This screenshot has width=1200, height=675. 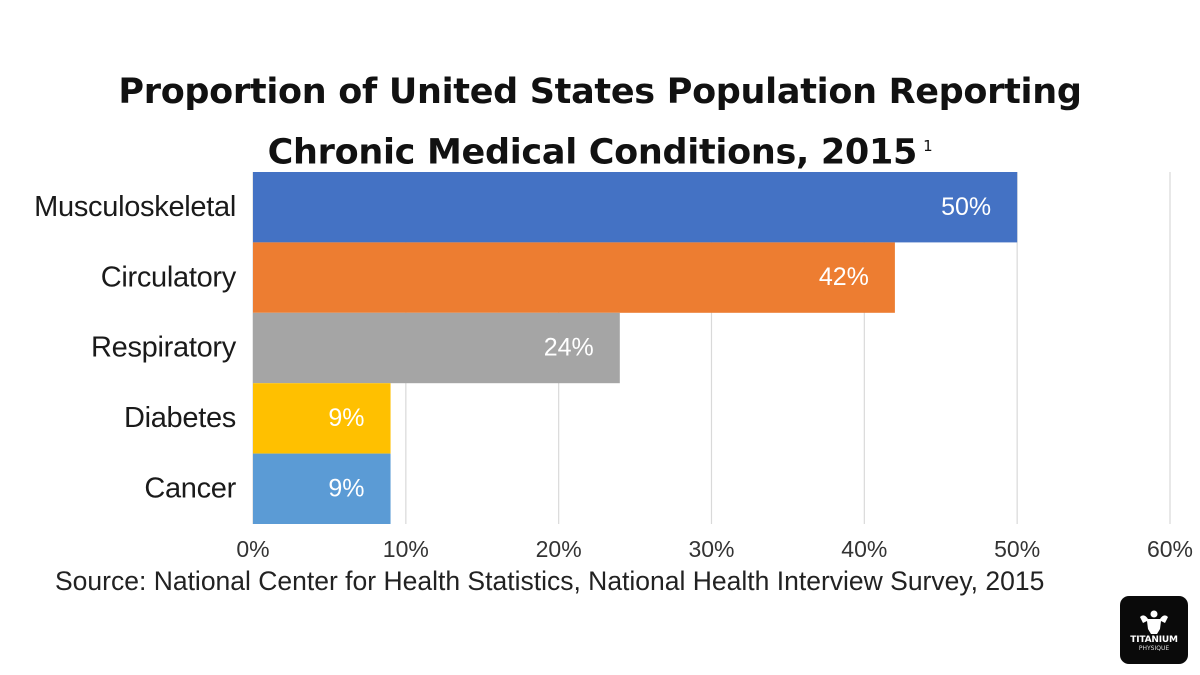 I want to click on bar-diabetes, so click(x=322, y=418).